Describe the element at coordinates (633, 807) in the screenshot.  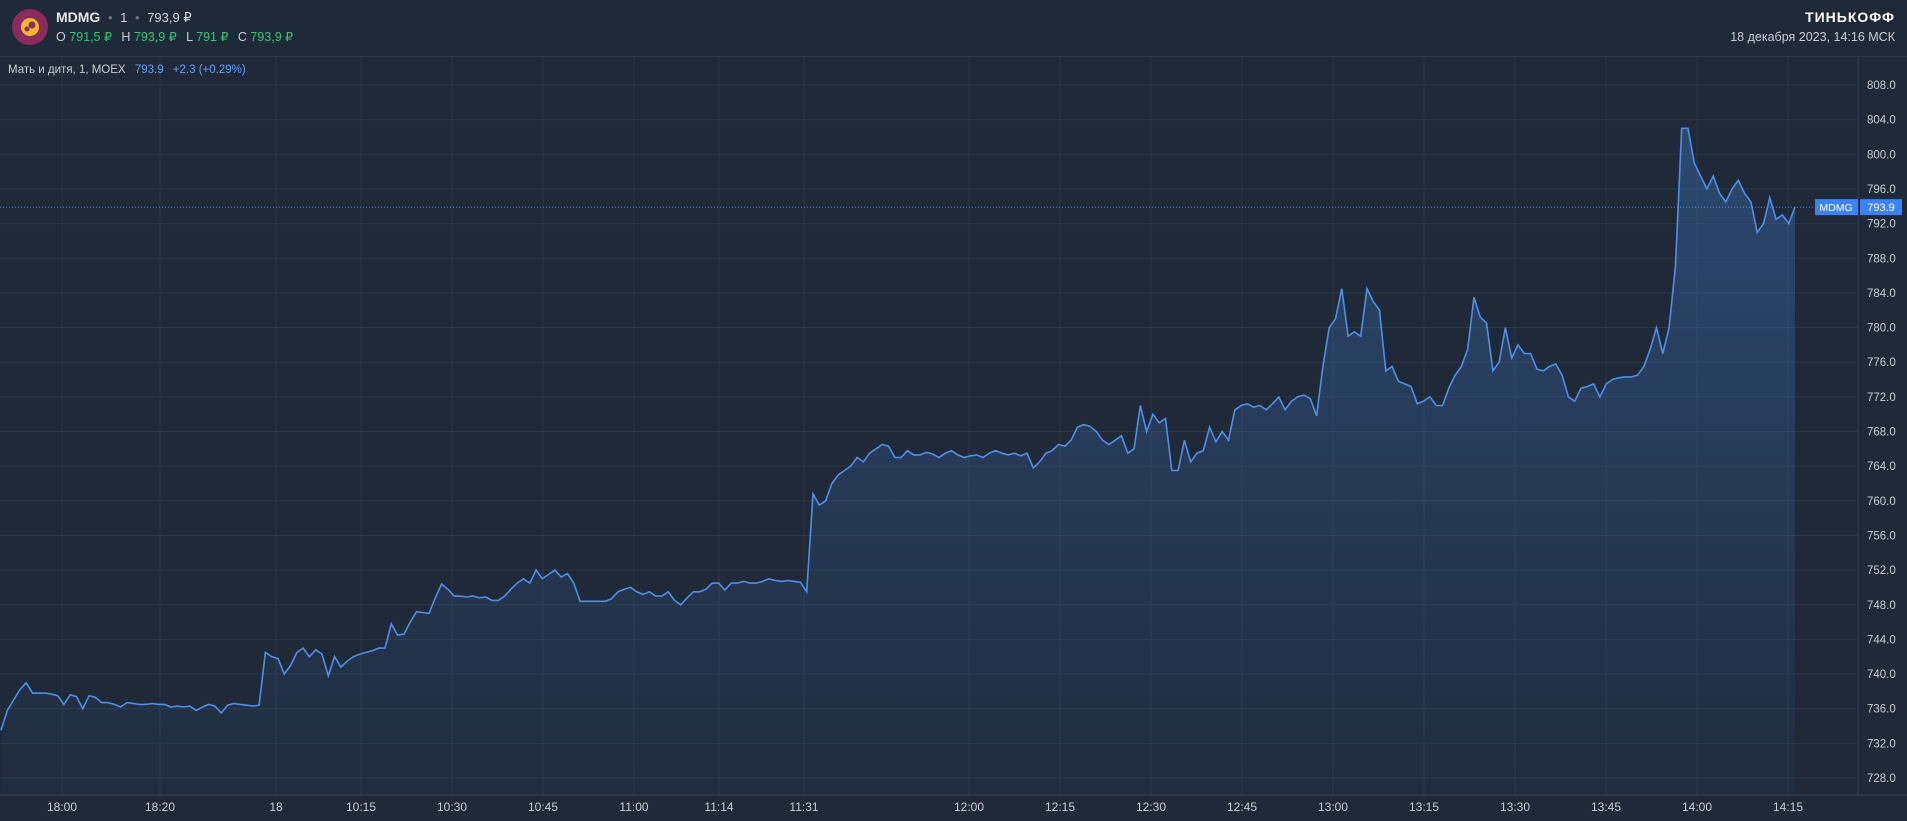
I see `x-tick-label: 11:00` at that location.